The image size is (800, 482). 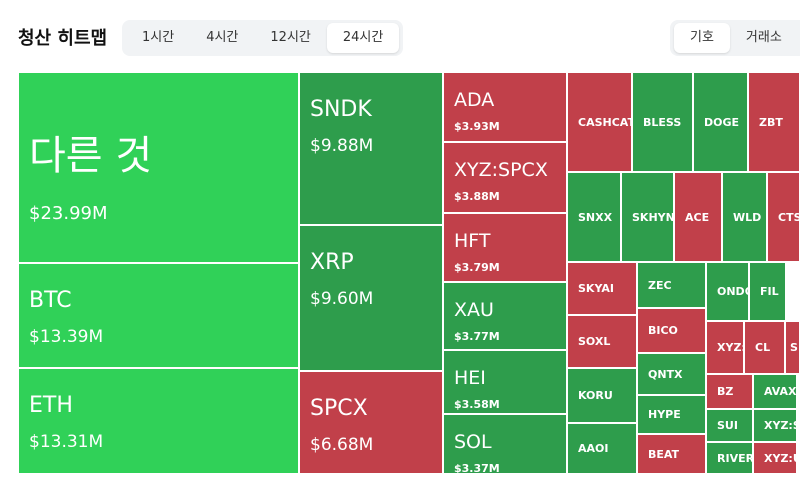 I want to click on tile-label: DOGE, so click(x=722, y=122).